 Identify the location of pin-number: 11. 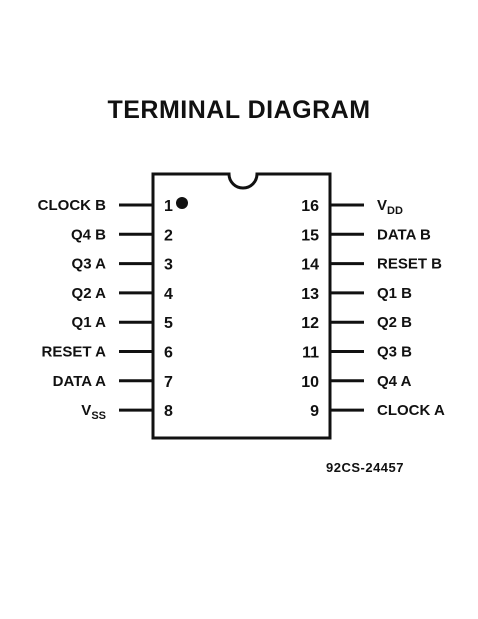
(310, 353).